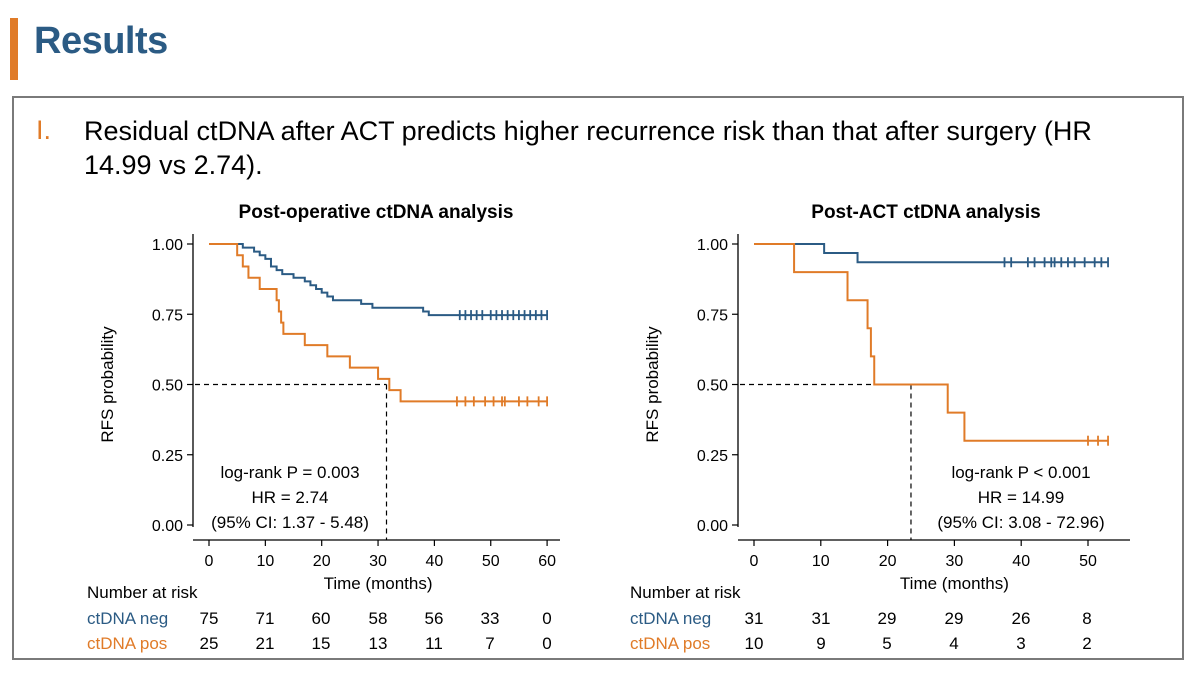  I want to click on risk-count: 13, so click(378, 643).